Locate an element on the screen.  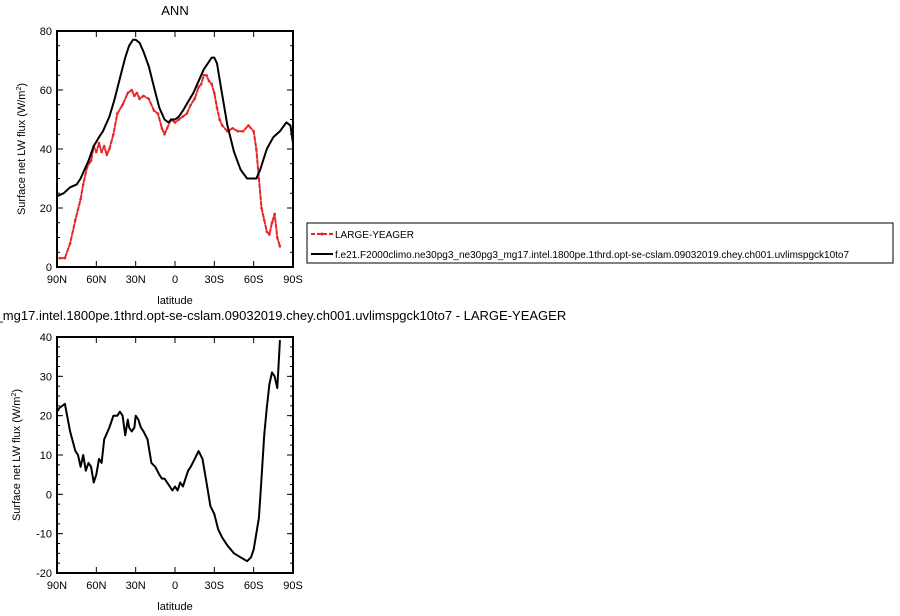
top-y-tick-label: 40 is located at coordinates (46, 150).